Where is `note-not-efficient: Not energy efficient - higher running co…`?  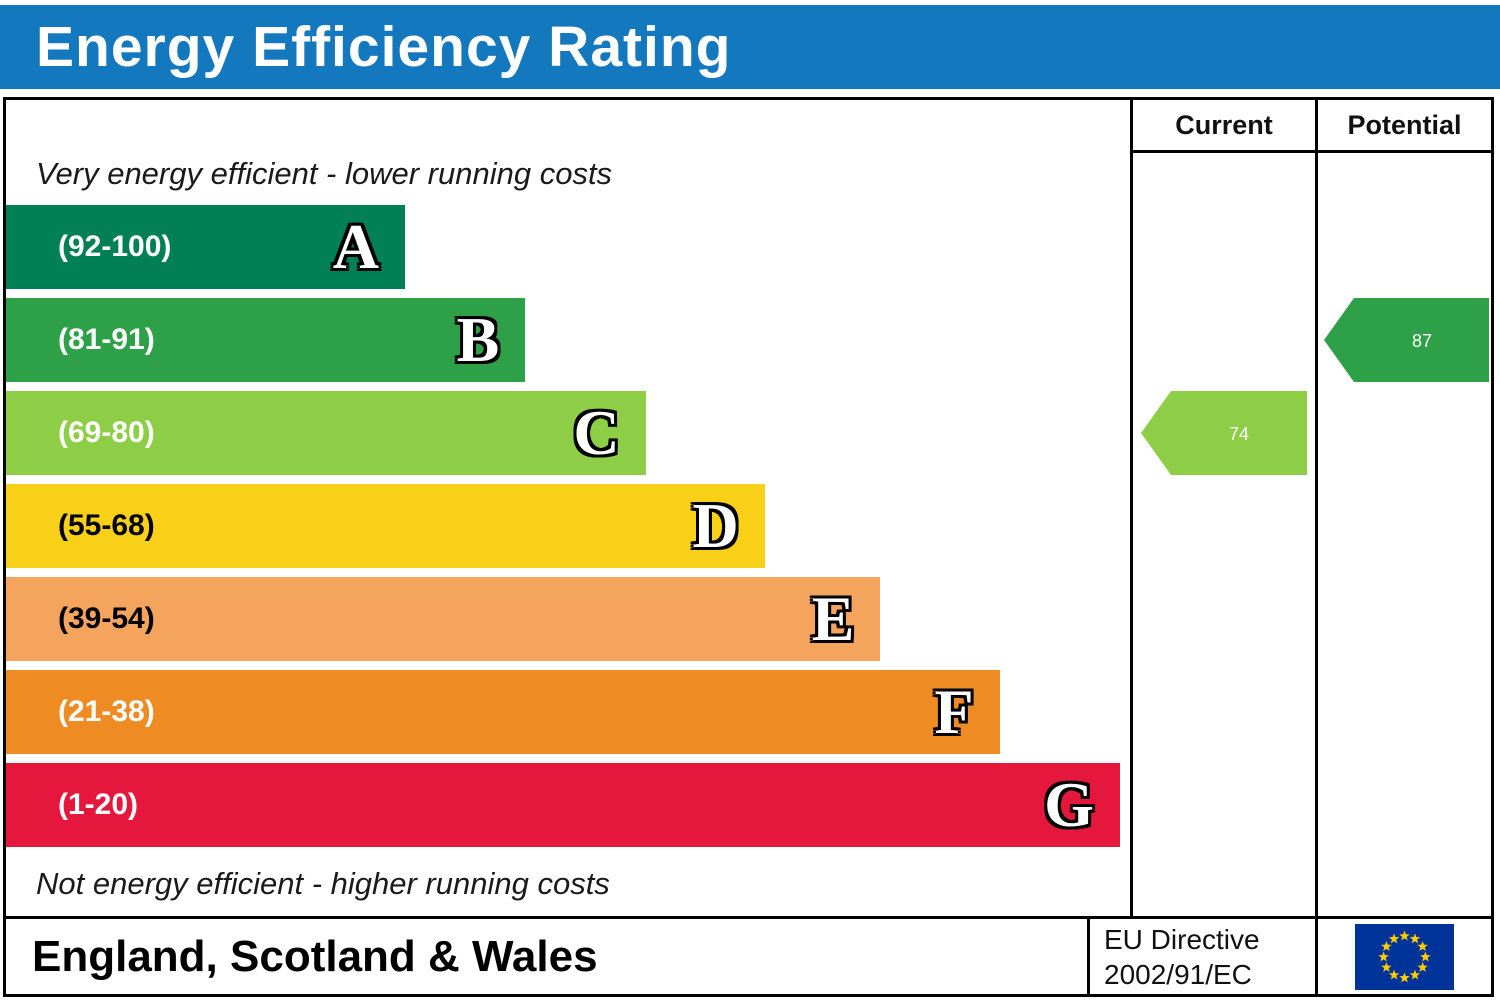 note-not-efficient: Not energy efficient - higher running co… is located at coordinates (323, 883).